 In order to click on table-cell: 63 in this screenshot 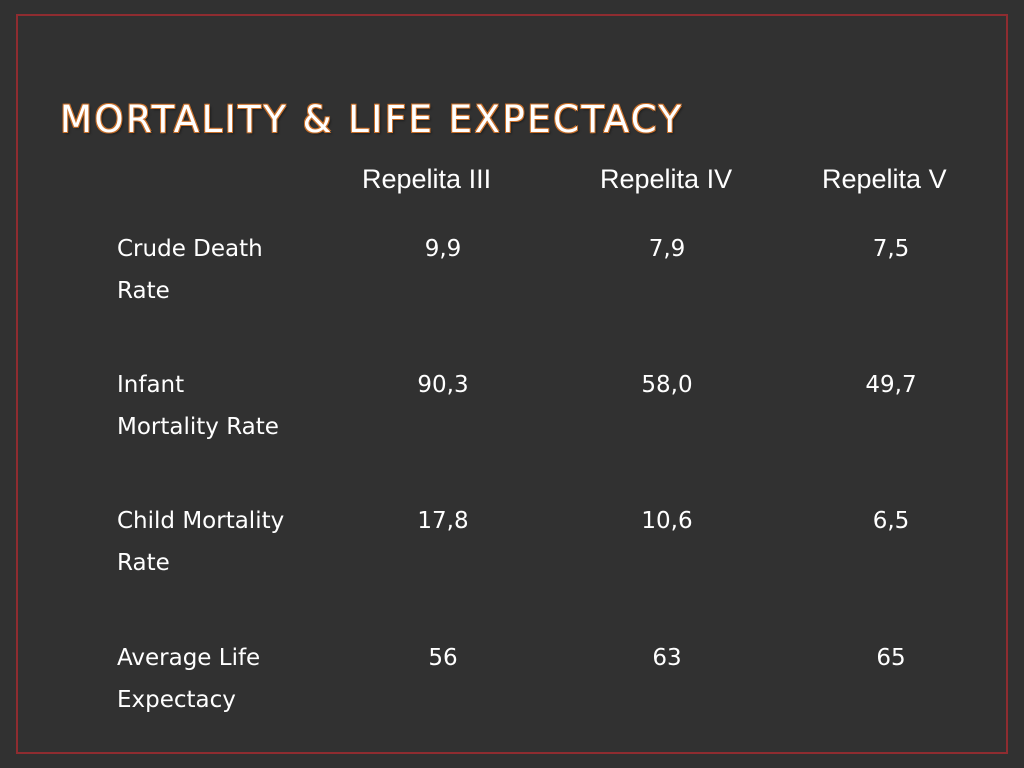, I will do `click(667, 658)`.